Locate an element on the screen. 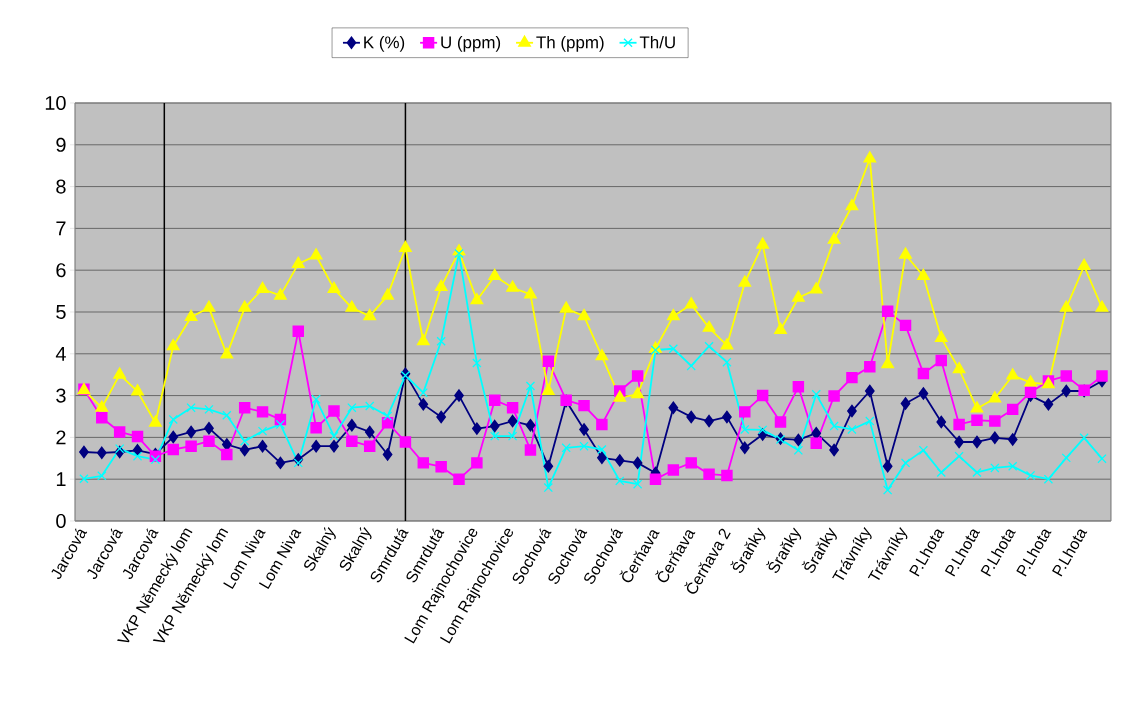 Image resolution: width=1125 pixels, height=723 pixels. legend-label: Th (ppm) is located at coordinates (570, 43).